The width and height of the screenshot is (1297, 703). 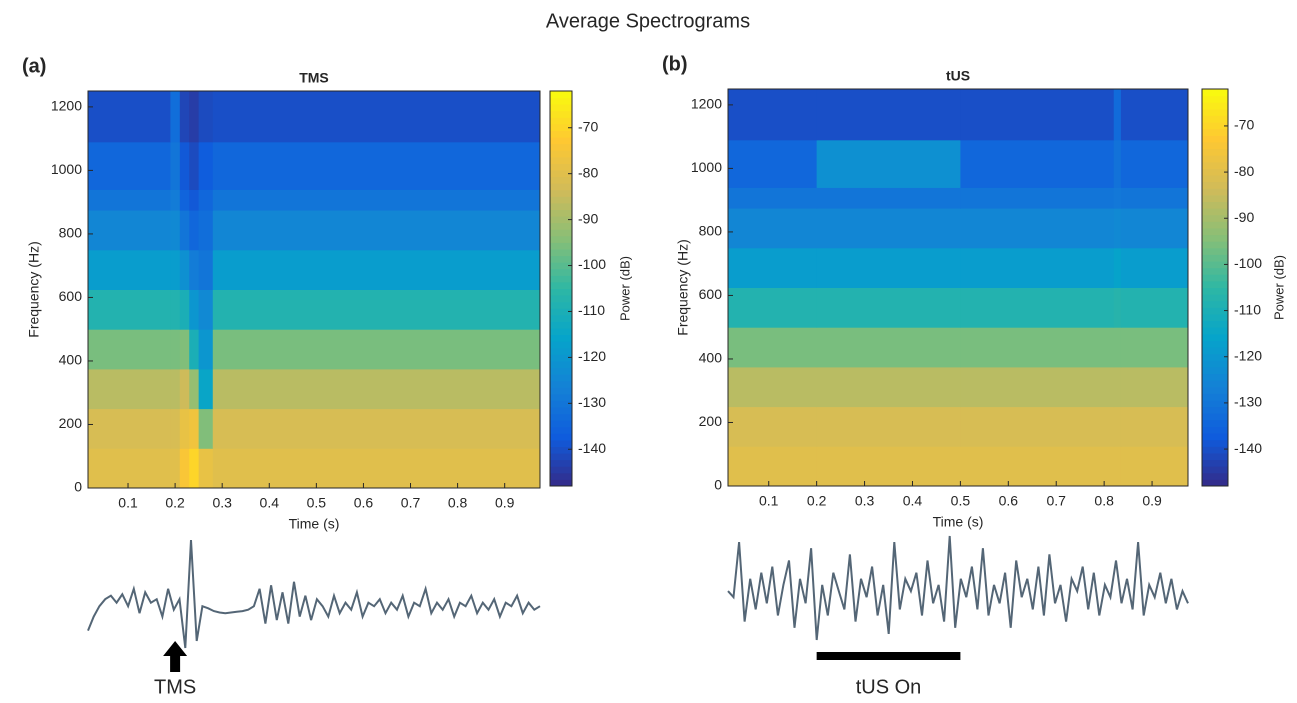 I want to click on y-tick-label: 200, so click(x=711, y=421).